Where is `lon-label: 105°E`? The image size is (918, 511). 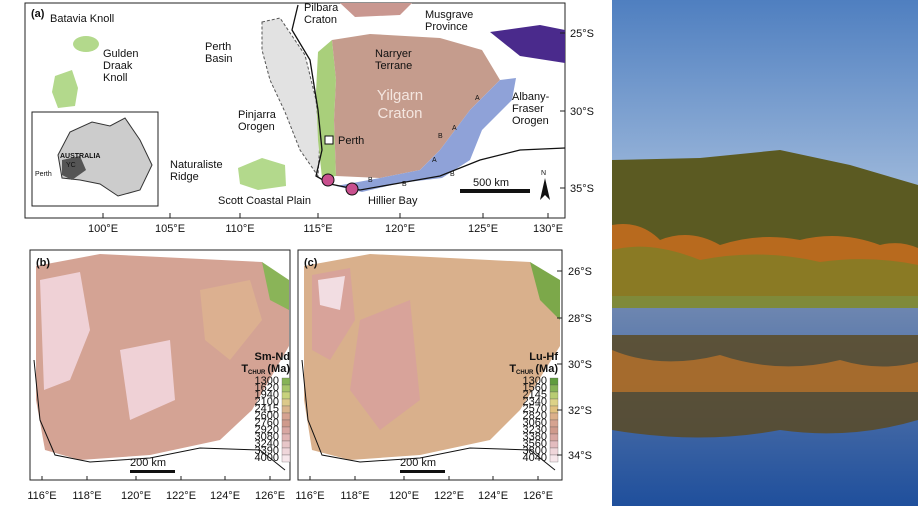 lon-label: 105°E is located at coordinates (170, 229).